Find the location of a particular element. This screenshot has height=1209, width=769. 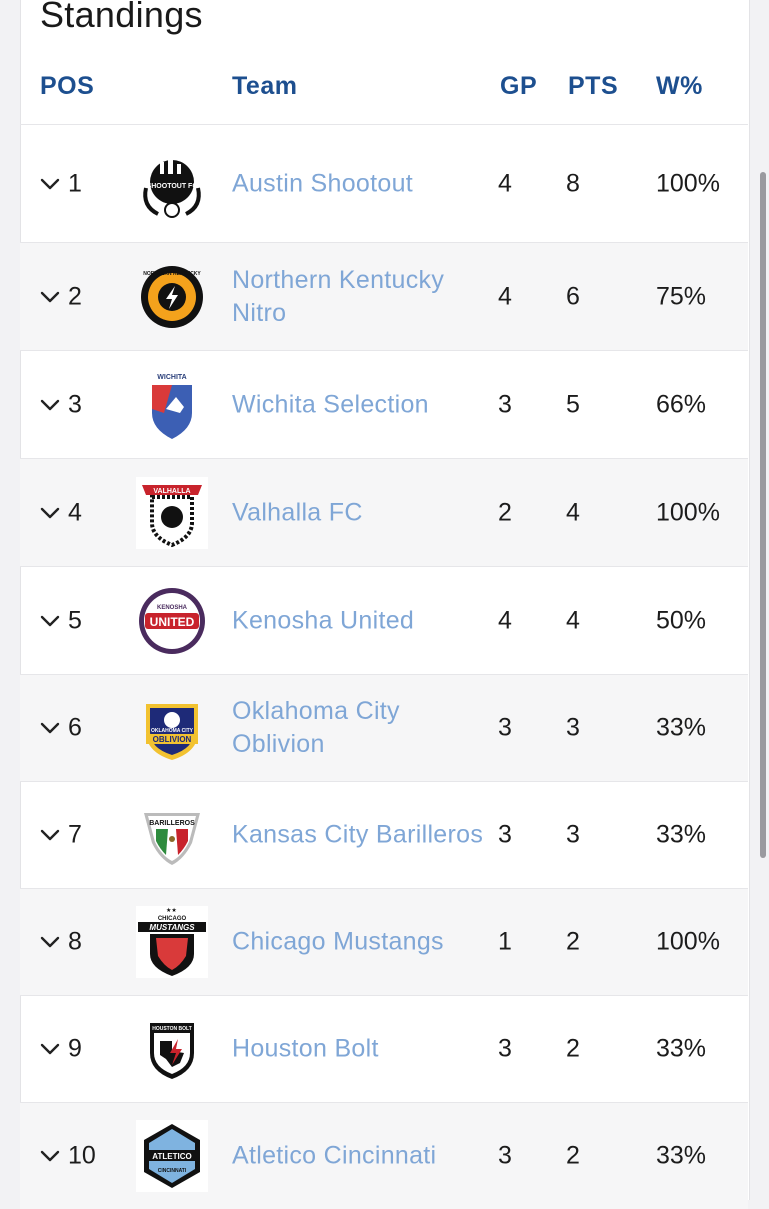

header-team: Team is located at coordinates (265, 86).